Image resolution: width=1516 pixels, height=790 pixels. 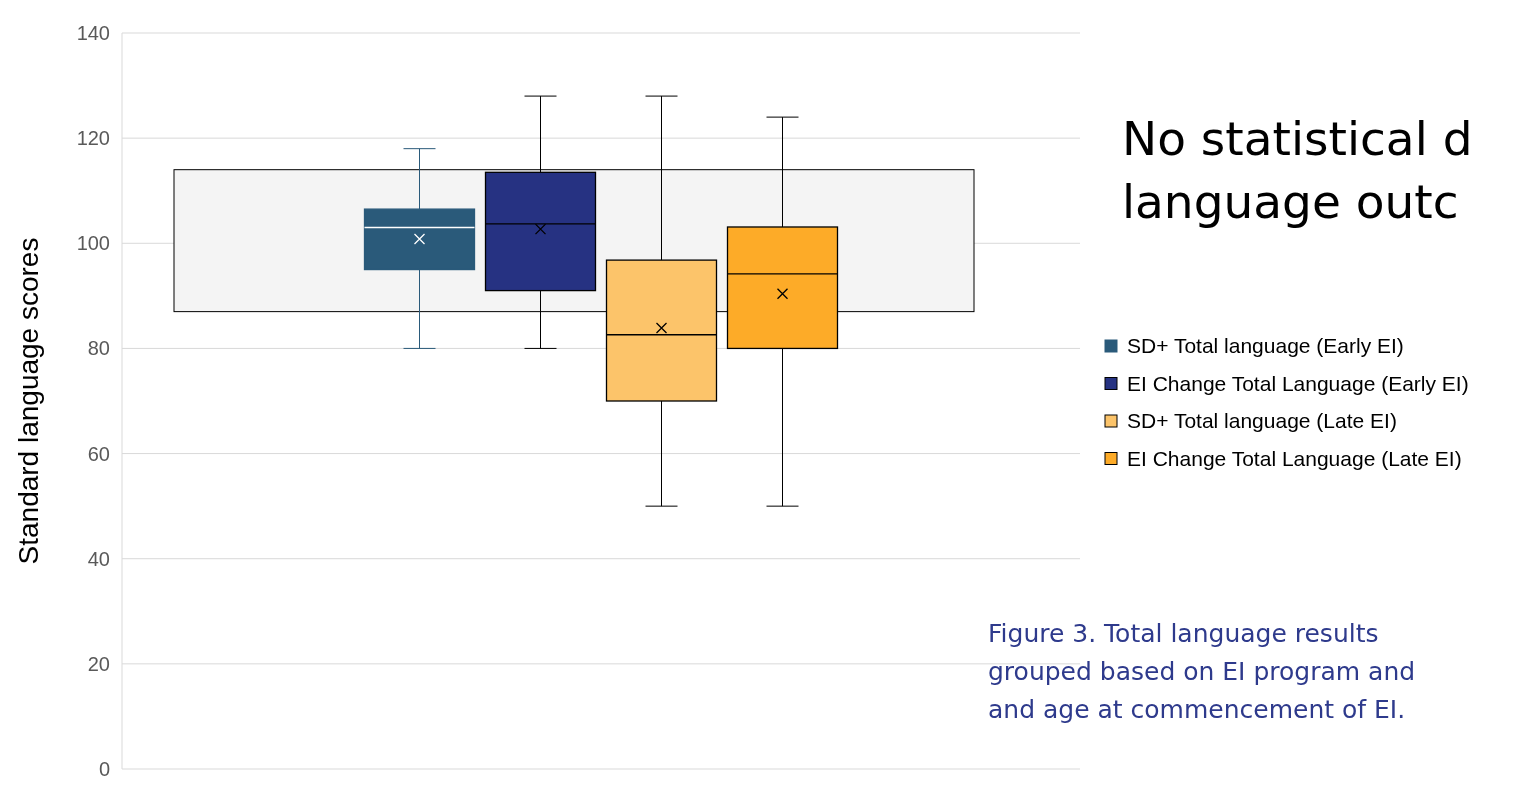 What do you see at coordinates (98, 558) in the screenshot?
I see `y-tick-label: 40` at bounding box center [98, 558].